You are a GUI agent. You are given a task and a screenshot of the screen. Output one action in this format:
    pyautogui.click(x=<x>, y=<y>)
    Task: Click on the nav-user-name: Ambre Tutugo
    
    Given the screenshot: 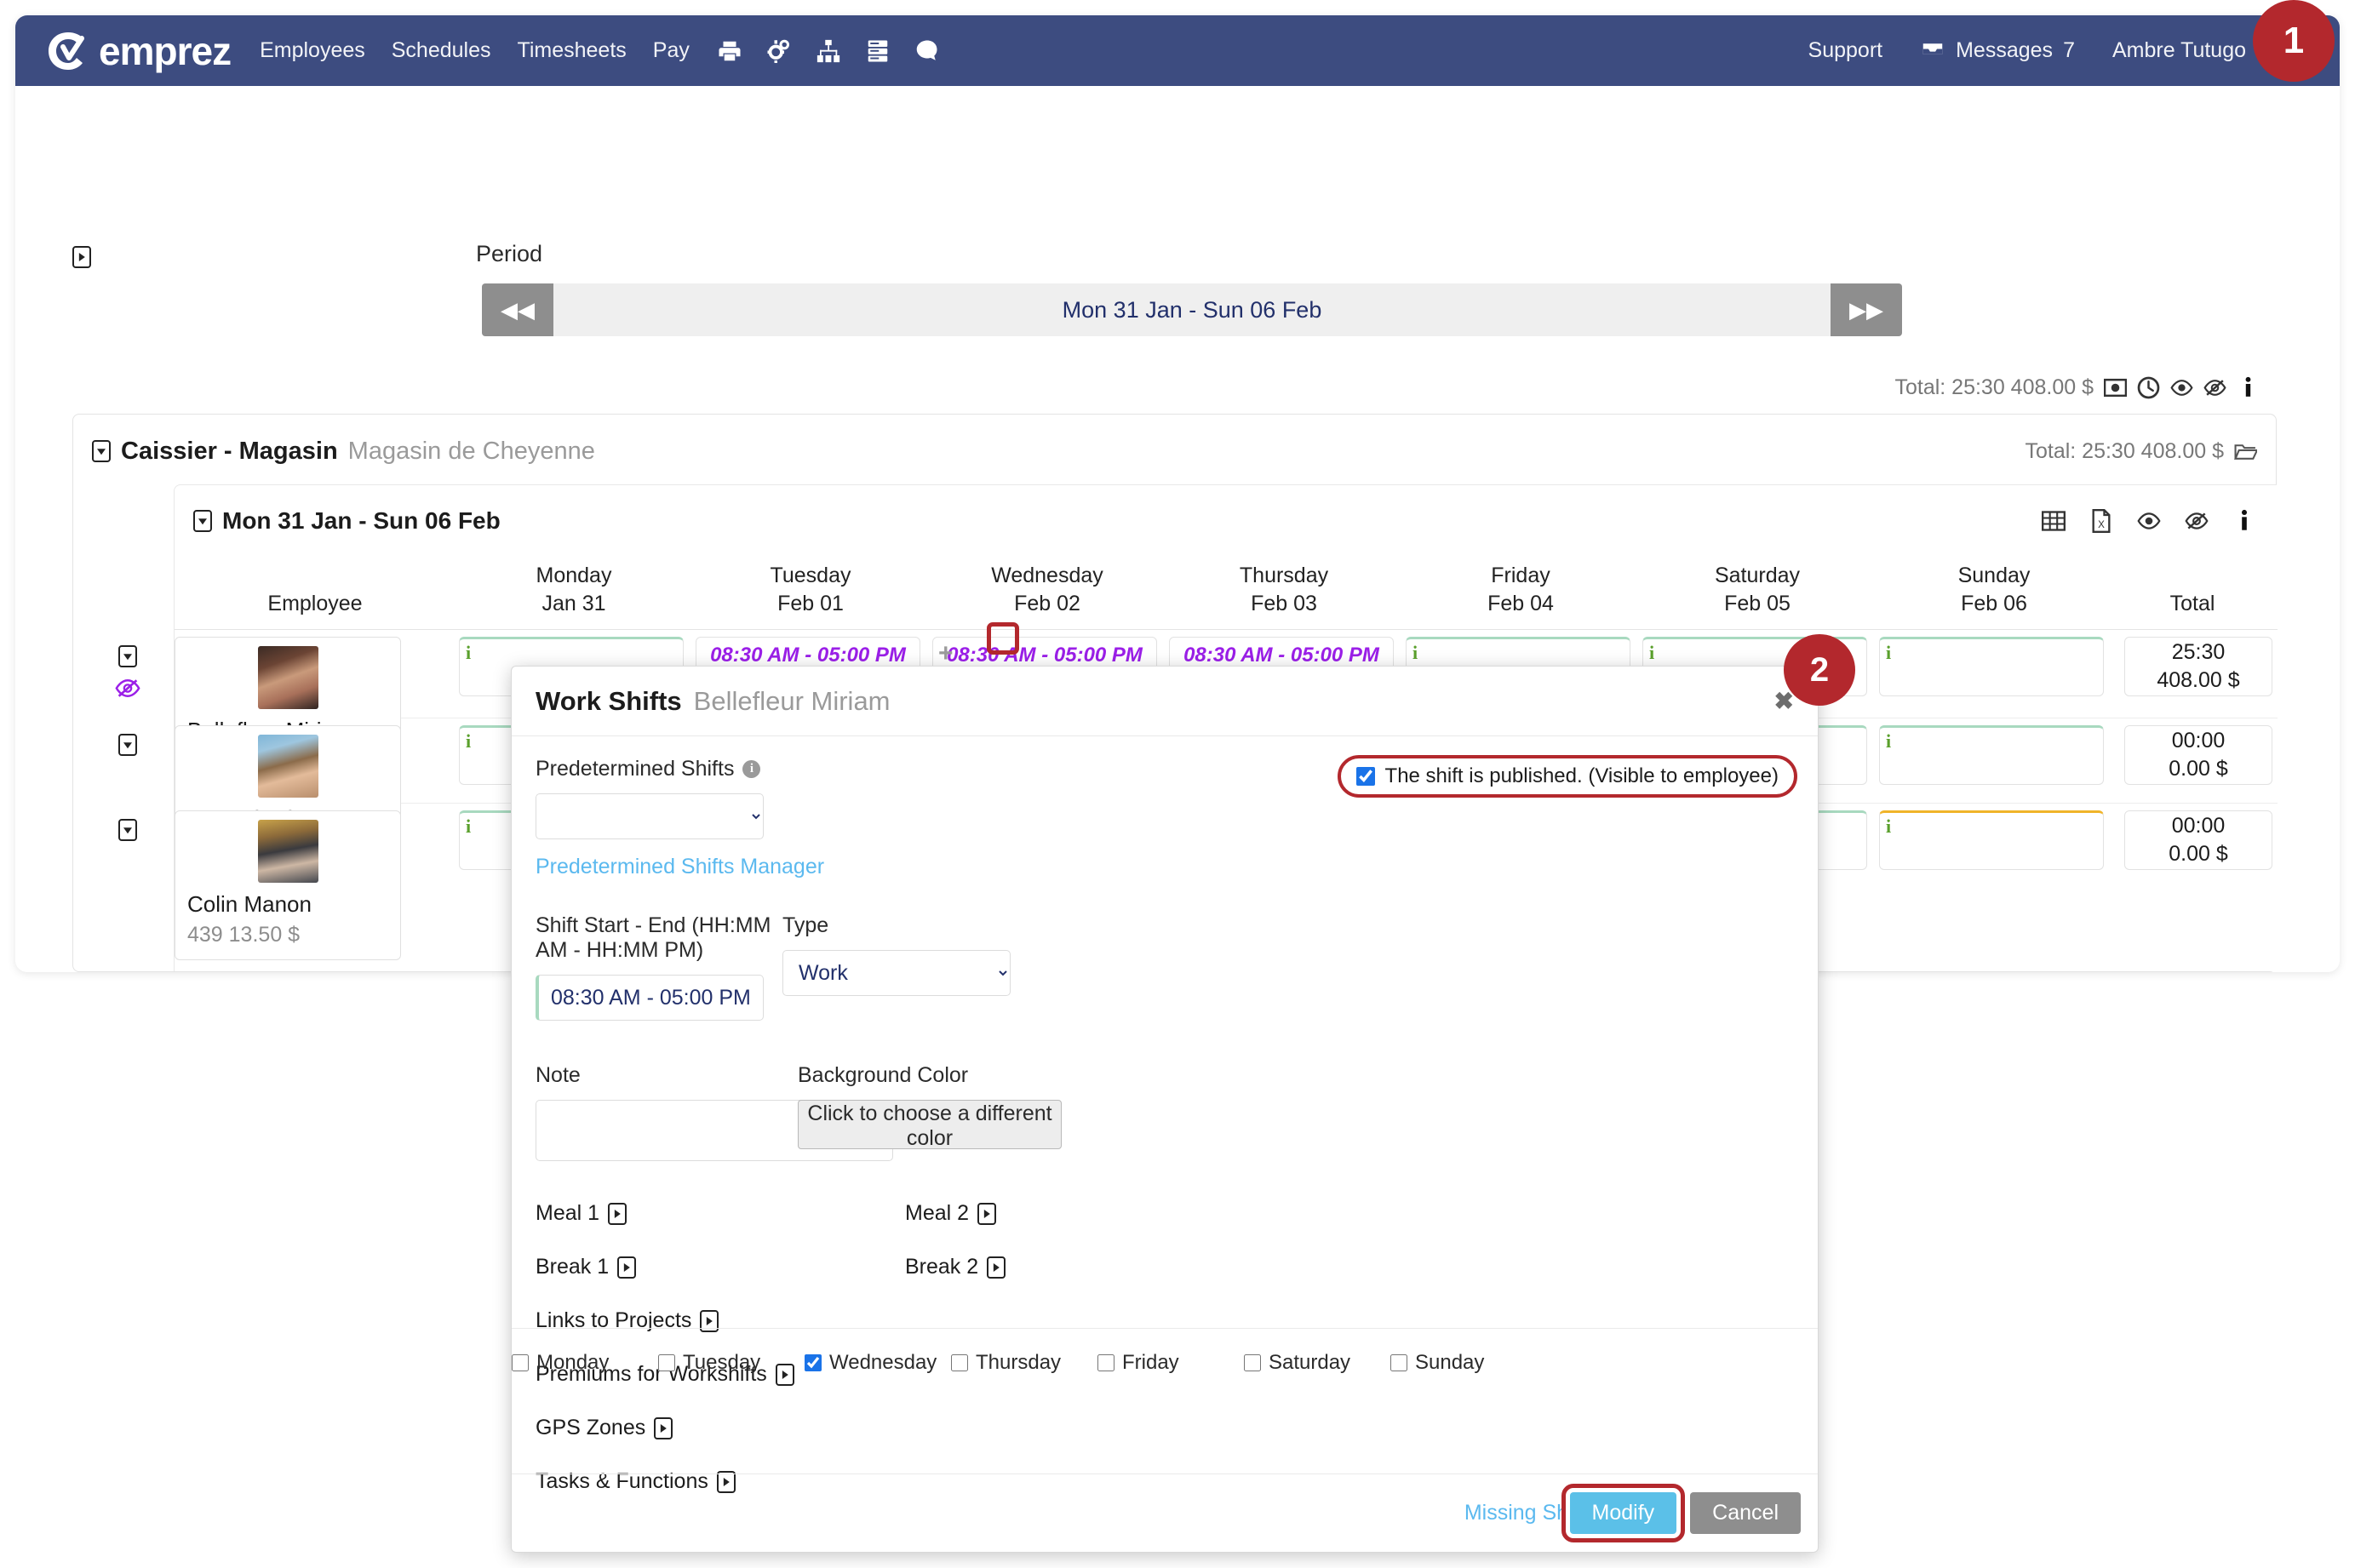 What is the action you would take?
    pyautogui.click(x=2178, y=50)
    